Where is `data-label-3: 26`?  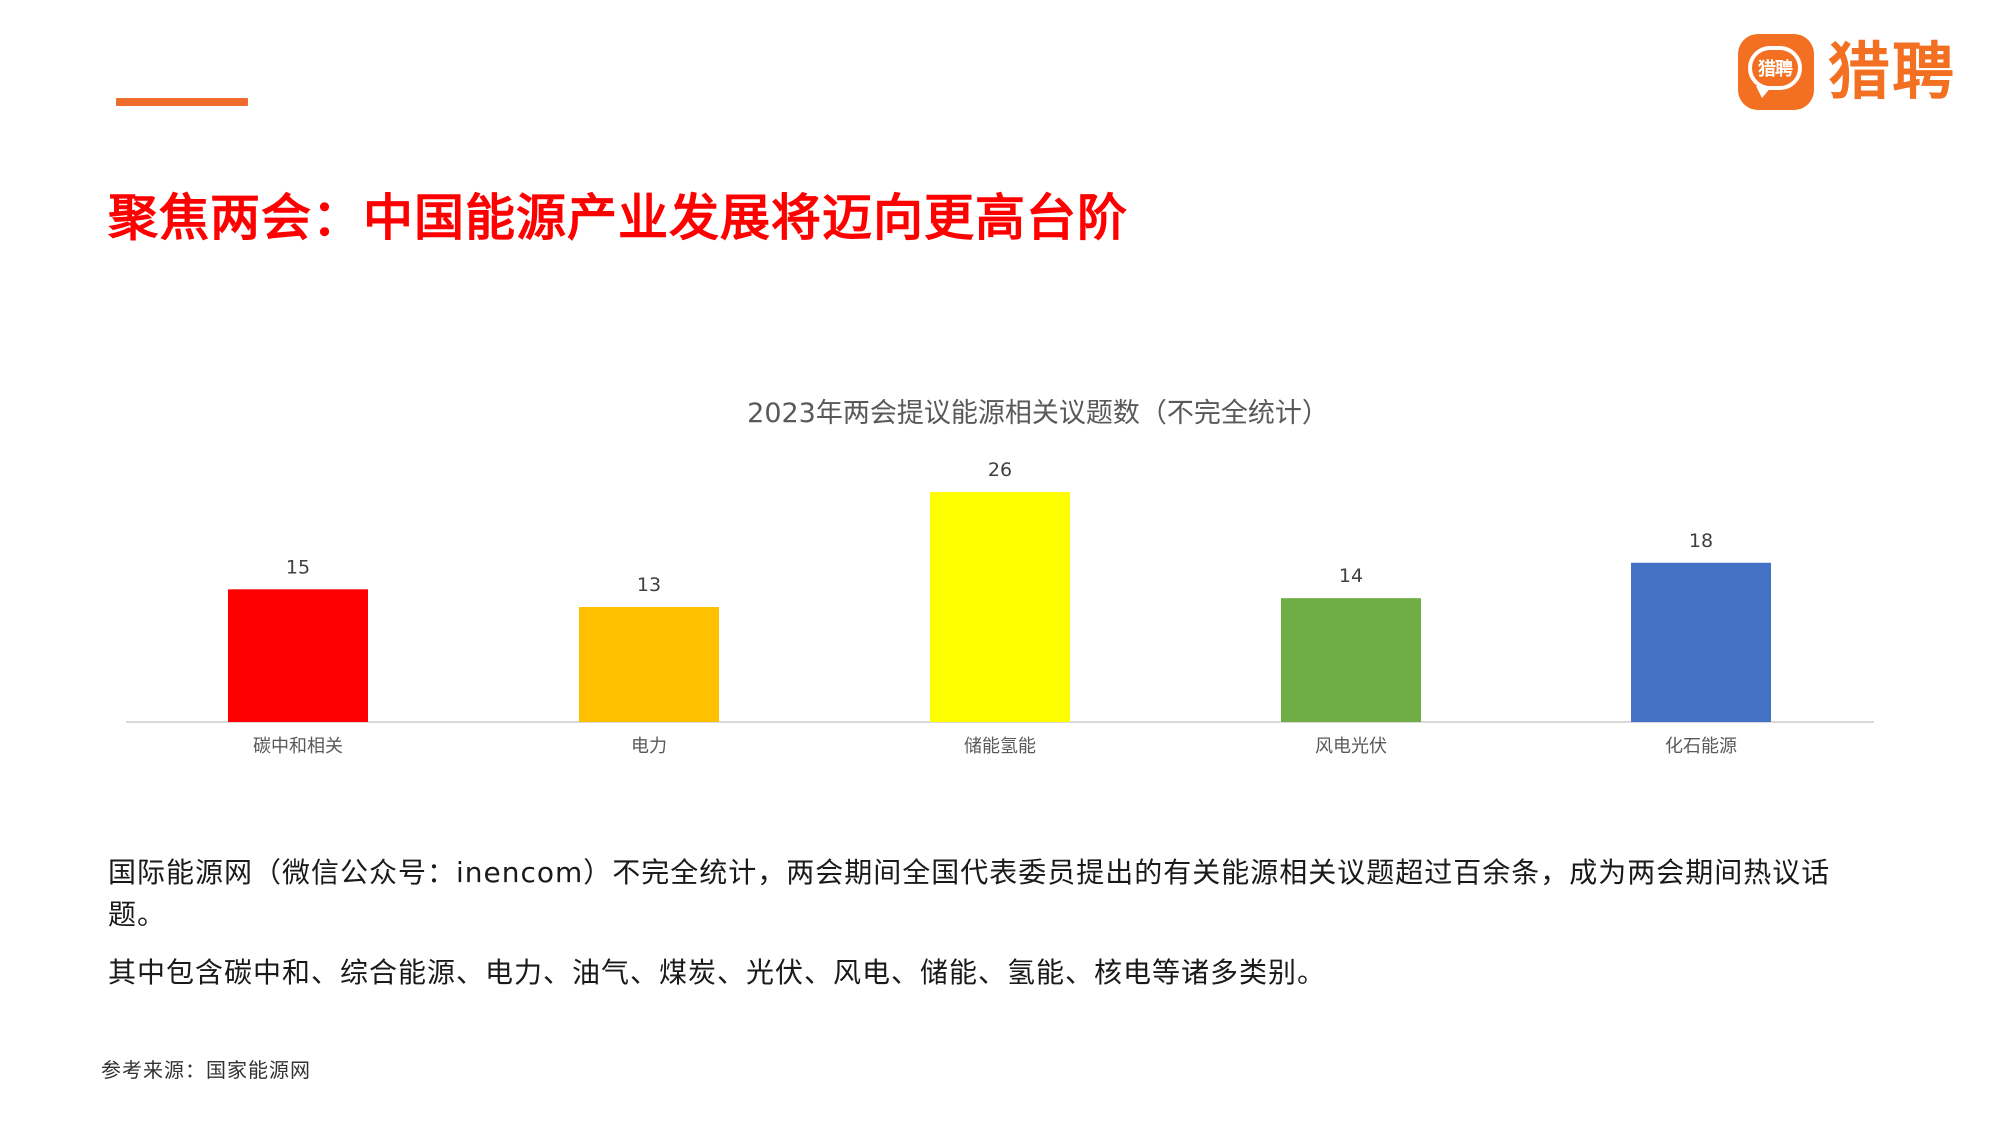 data-label-3: 26 is located at coordinates (1000, 470).